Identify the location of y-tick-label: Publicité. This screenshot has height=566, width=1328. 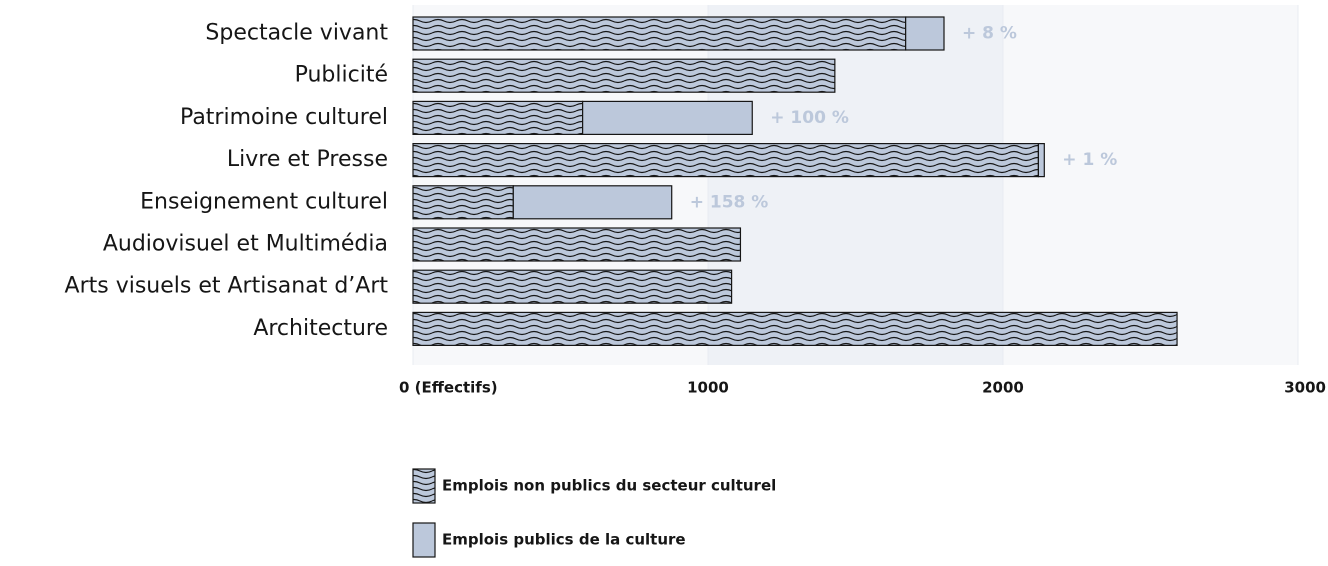
(341, 75).